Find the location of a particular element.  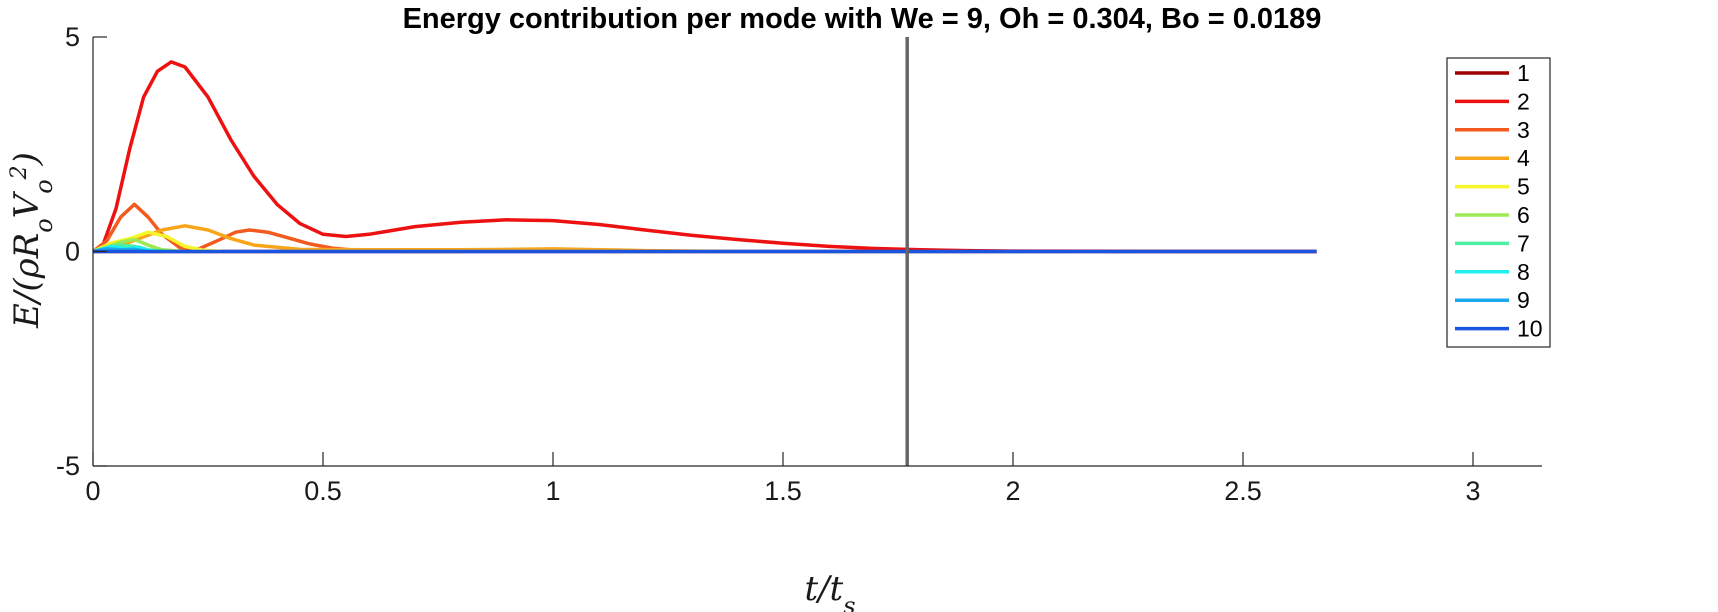

legend-label: 2 is located at coordinates (1523, 101).